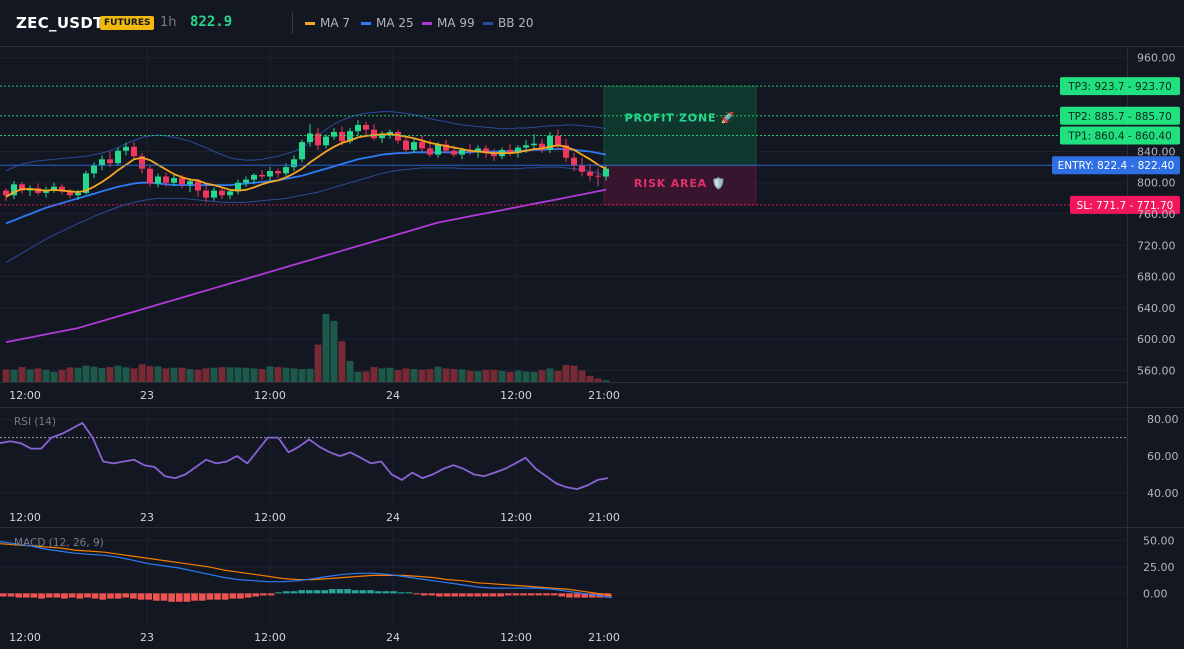 The height and width of the screenshot is (649, 1184). What do you see at coordinates (1159, 541) in the screenshot?
I see `y-tick-label: 50.00` at bounding box center [1159, 541].